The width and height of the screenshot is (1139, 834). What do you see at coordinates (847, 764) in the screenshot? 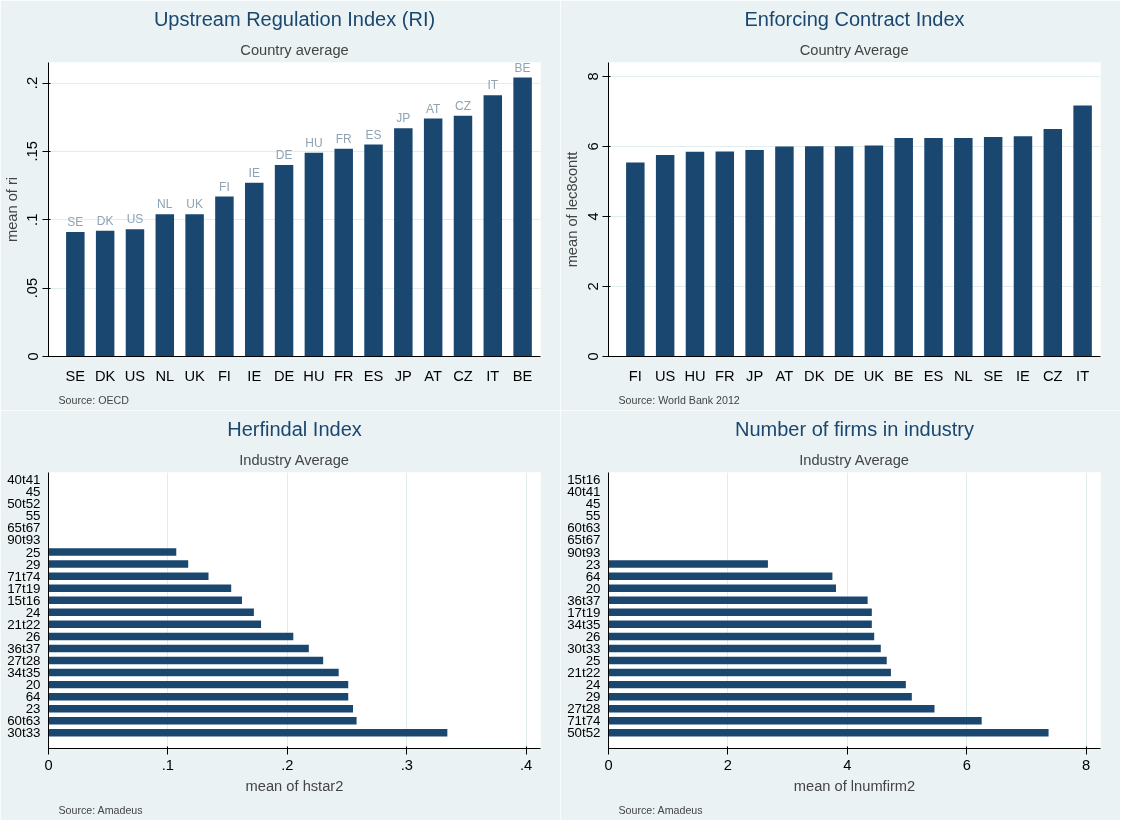
I see `x-tick-label: 4` at bounding box center [847, 764].